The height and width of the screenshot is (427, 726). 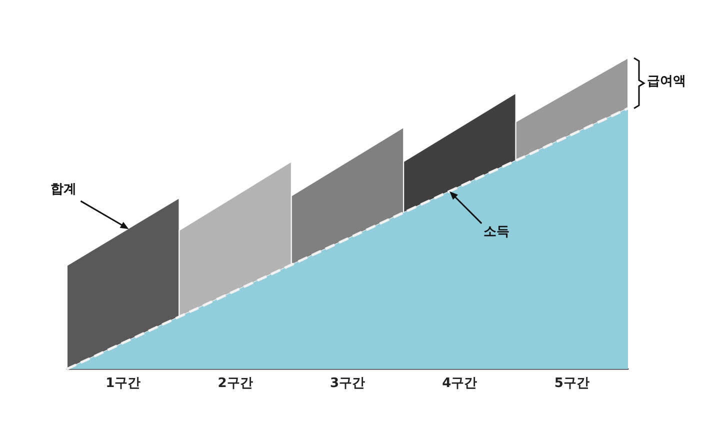 I want to click on x-tick-label: 1구간, so click(x=123, y=383).